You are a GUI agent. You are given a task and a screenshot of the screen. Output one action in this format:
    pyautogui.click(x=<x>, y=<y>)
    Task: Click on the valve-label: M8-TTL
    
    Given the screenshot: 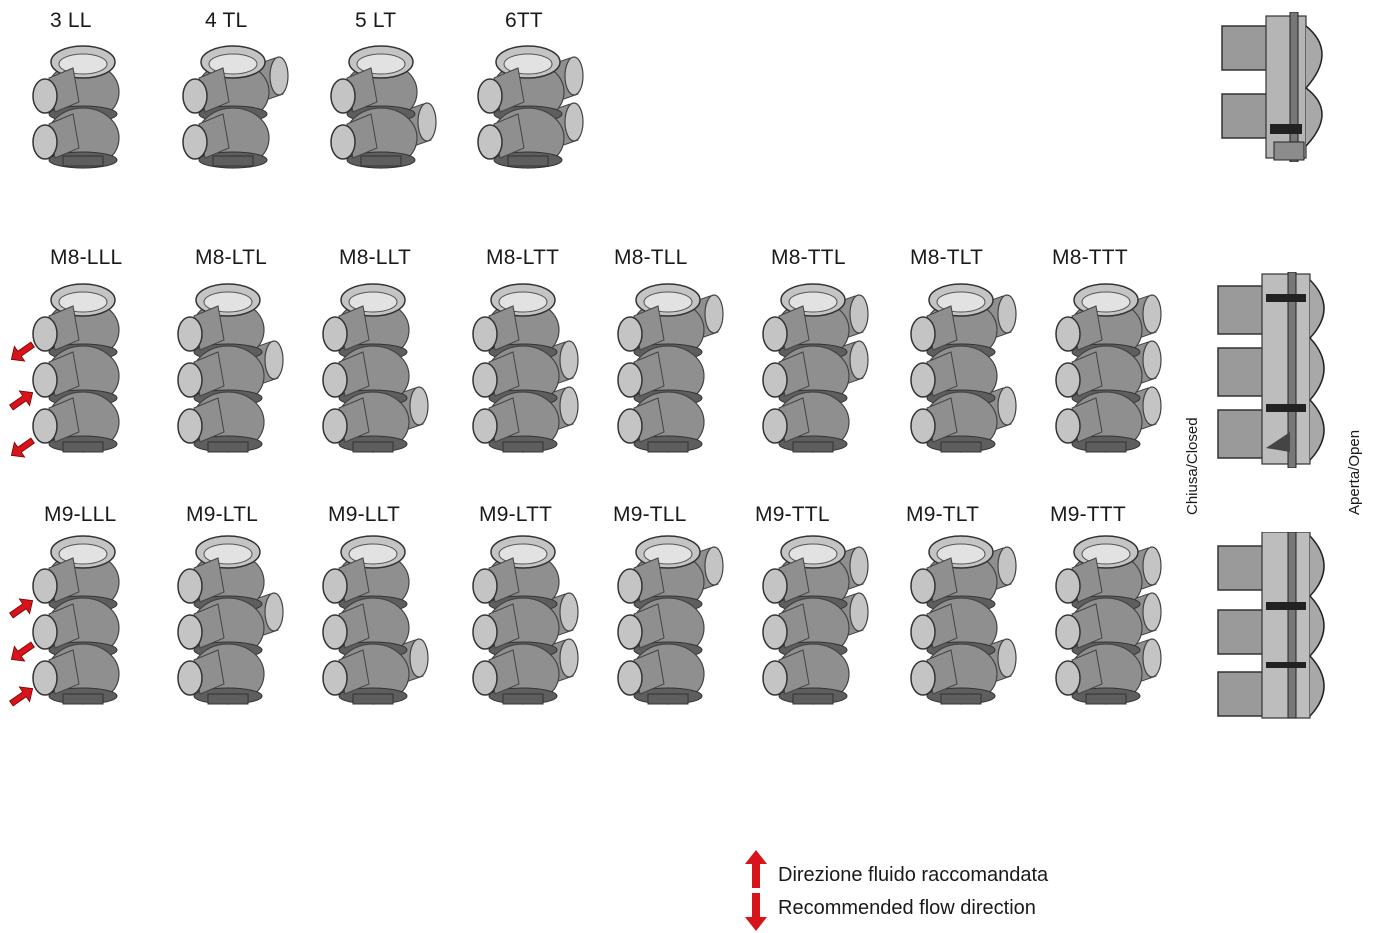 What is the action you would take?
    pyautogui.click(x=808, y=257)
    